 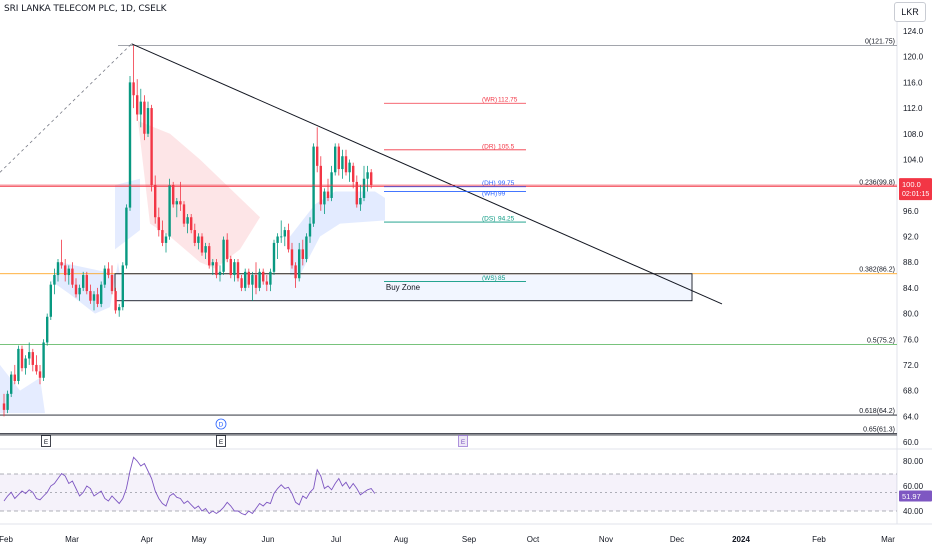 I want to click on last-price-badge, so click(x=915, y=189).